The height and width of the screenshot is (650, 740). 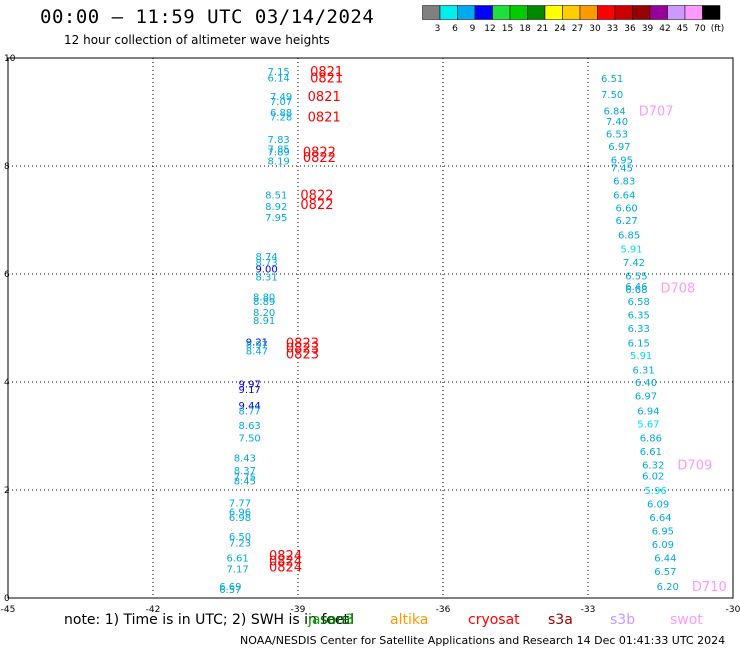 What do you see at coordinates (665, 559) in the screenshot?
I see `wave-height-point: 6.44` at bounding box center [665, 559].